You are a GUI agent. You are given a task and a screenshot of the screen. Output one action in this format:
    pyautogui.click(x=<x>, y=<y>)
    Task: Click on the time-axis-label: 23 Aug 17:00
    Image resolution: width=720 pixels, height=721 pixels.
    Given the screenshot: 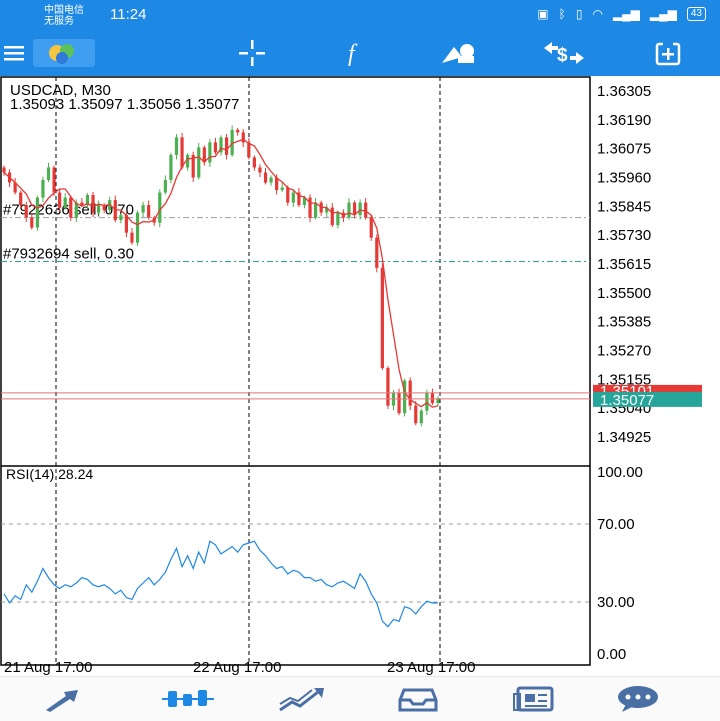 What is the action you would take?
    pyautogui.click(x=431, y=667)
    